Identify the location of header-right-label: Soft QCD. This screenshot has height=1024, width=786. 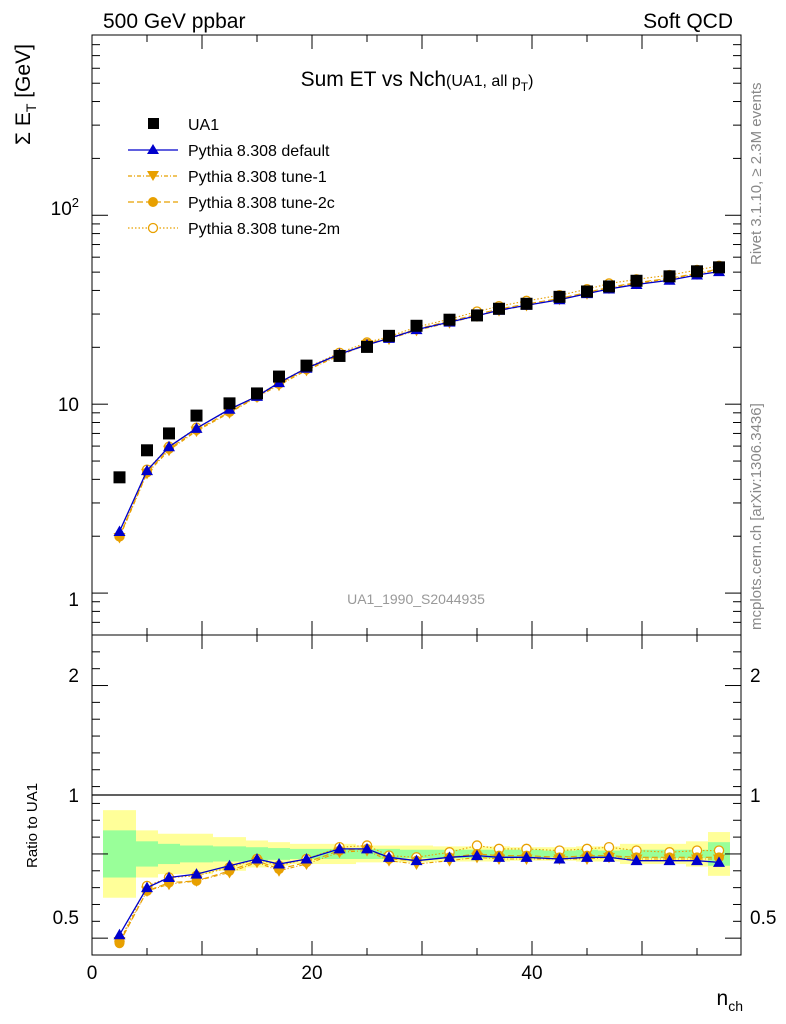
(688, 21).